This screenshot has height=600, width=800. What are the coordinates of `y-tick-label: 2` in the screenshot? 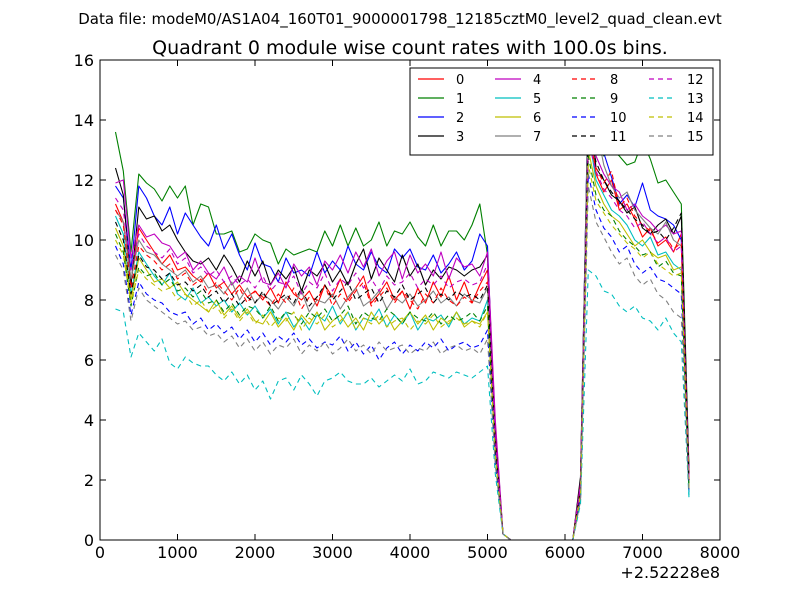 It's located at (89, 480).